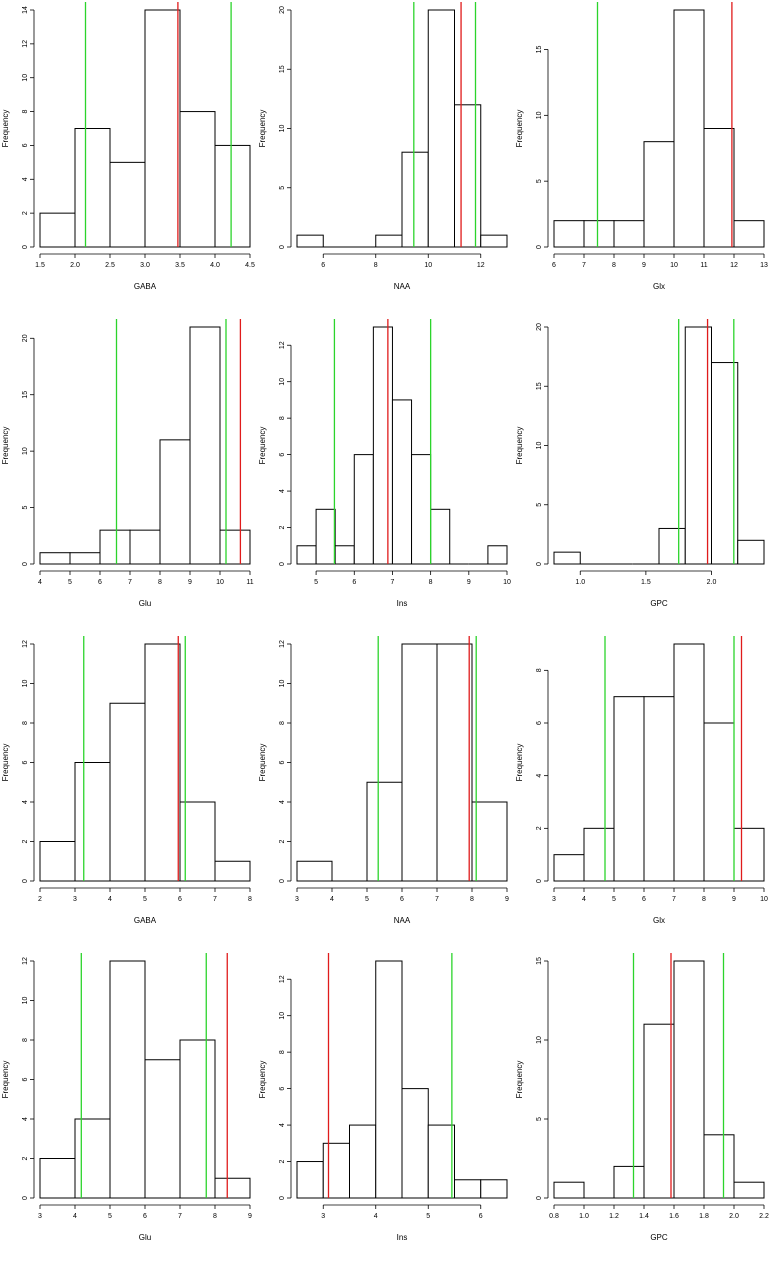 The width and height of the screenshot is (772, 1269). I want to click on histogram-panel-11: 0 2 4 6 8 10 12 3 4 5 6 Ins Frequency, so click(385, 1109).